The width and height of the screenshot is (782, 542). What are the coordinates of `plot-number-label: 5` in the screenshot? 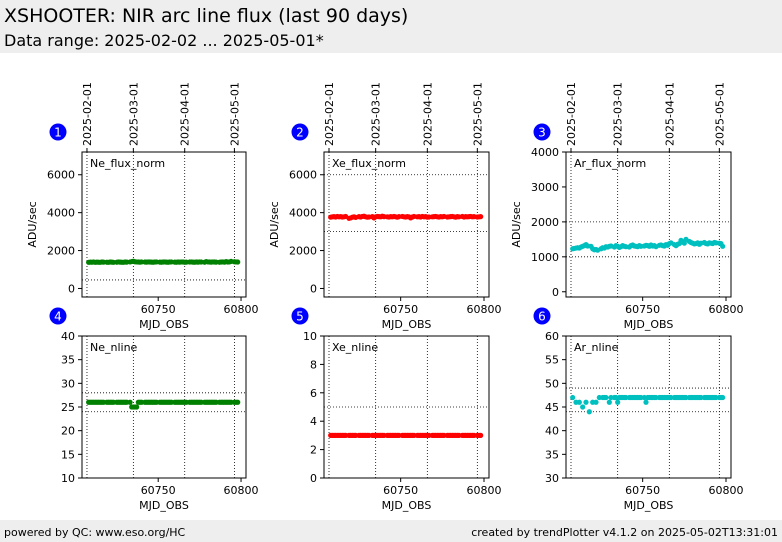 It's located at (300, 317).